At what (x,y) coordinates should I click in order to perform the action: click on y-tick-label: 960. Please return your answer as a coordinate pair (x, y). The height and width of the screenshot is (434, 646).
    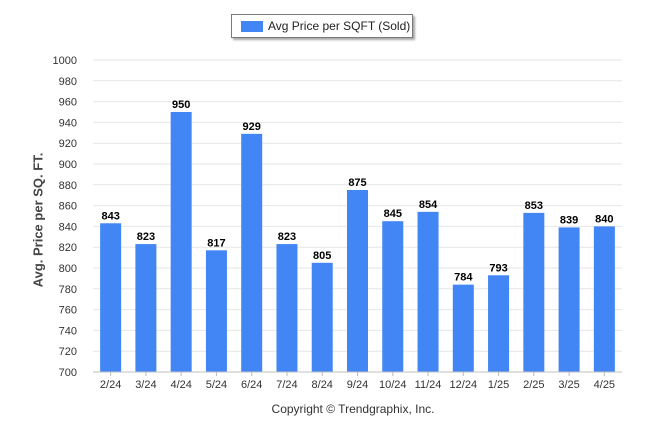
    Looking at the image, I should click on (68, 103).